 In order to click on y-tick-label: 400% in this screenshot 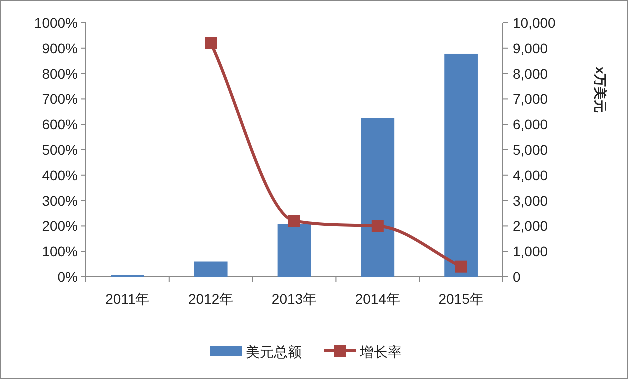, I will do `click(60, 175)`.